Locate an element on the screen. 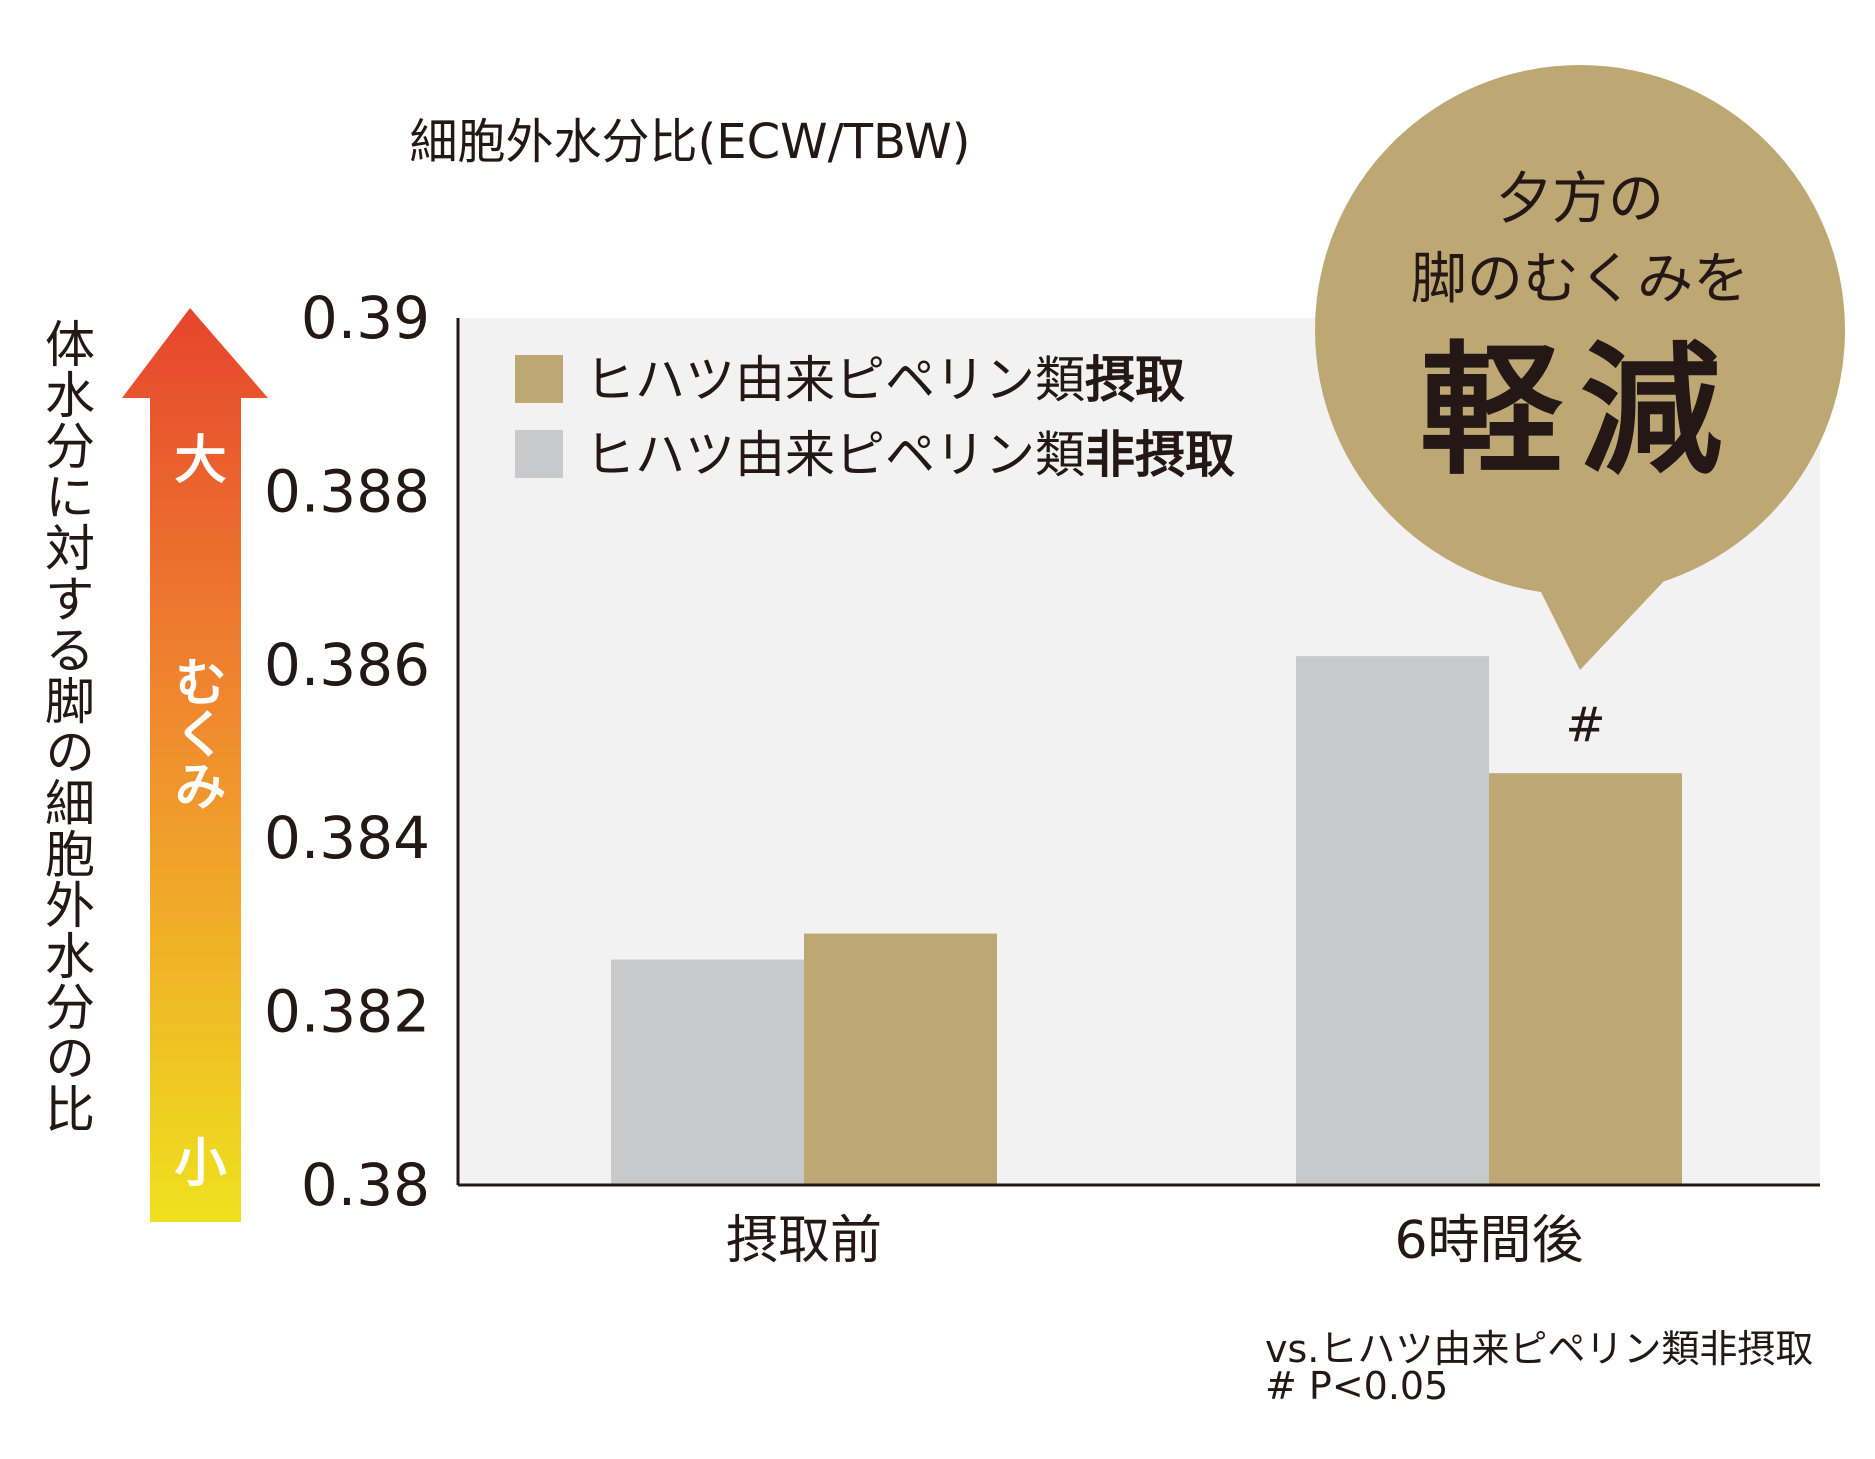  significance-mark: # is located at coordinates (1585, 725).